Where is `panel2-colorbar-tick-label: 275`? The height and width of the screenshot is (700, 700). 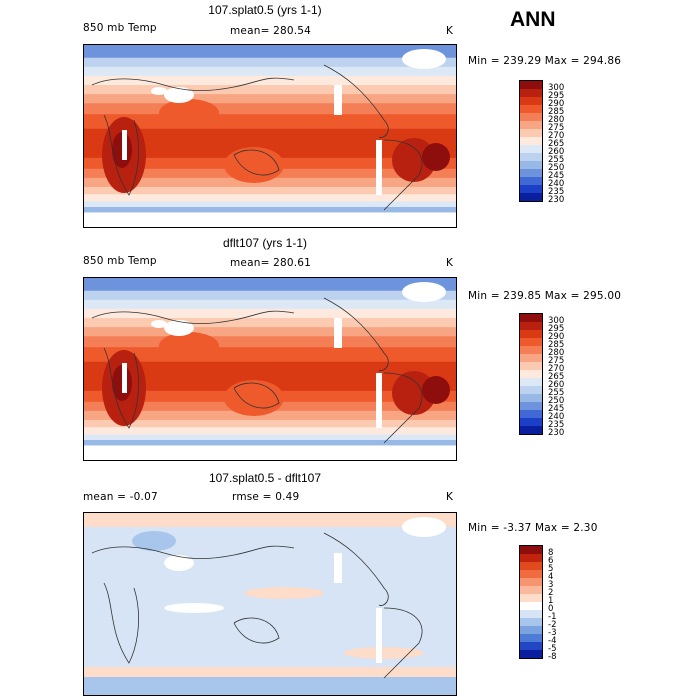
panel2-colorbar-tick-label: 275 is located at coordinates (556, 361).